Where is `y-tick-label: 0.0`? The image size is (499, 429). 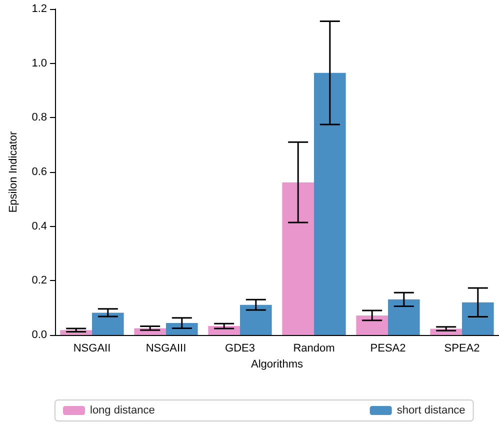 y-tick-label: 0.0 is located at coordinates (39, 335).